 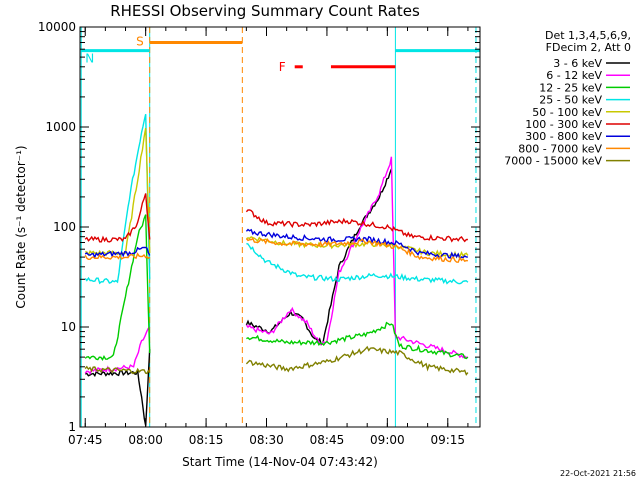 What do you see at coordinates (68, 327) in the screenshot?
I see `y-tick-label: 10` at bounding box center [68, 327].